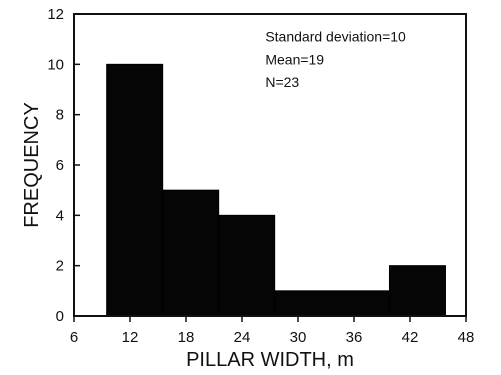 The height and width of the screenshot is (375, 501). I want to click on y-tick-label: 8, so click(60, 115).